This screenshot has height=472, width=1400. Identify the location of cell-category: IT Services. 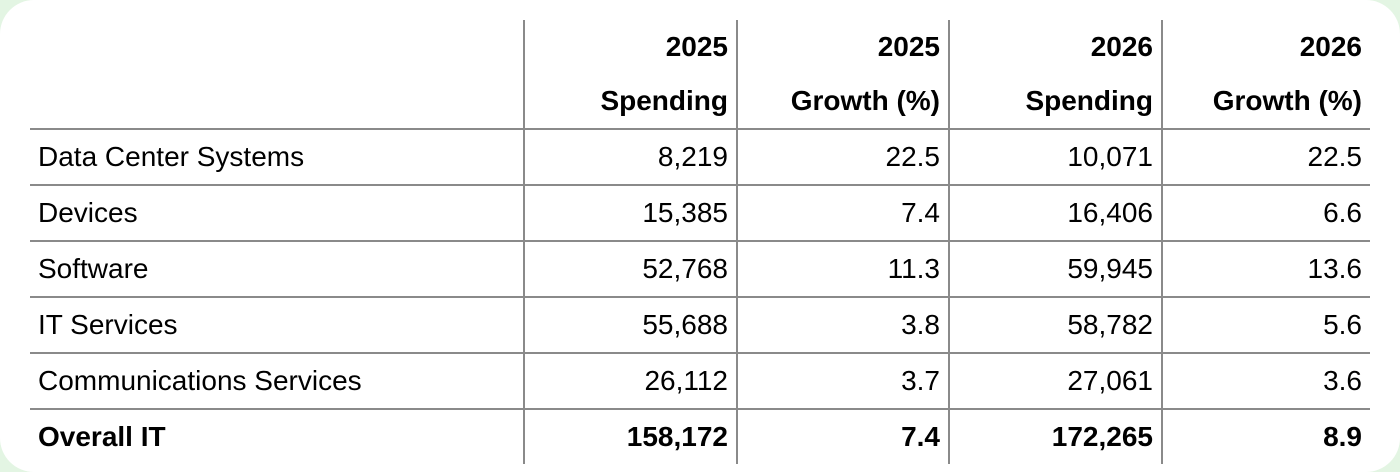
(277, 324).